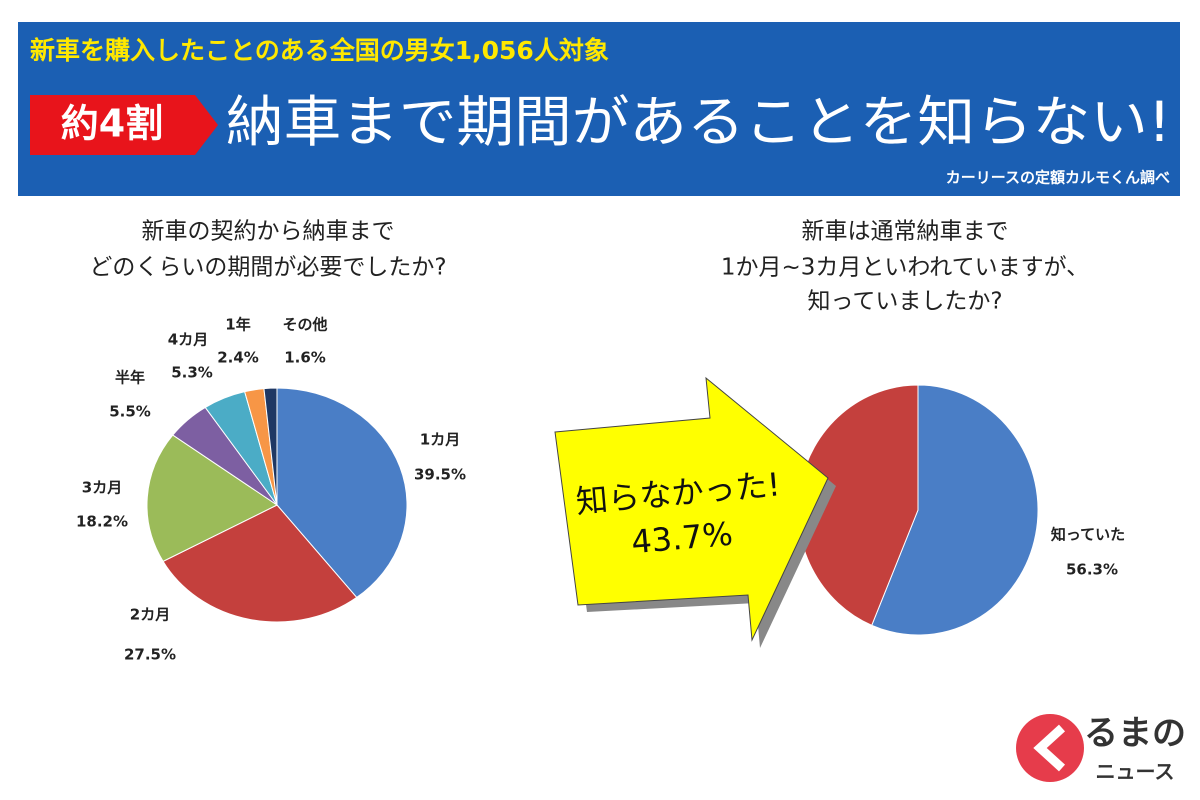 The width and height of the screenshot is (1200, 800). I want to click on slice-value: 56.3%, so click(1092, 570).